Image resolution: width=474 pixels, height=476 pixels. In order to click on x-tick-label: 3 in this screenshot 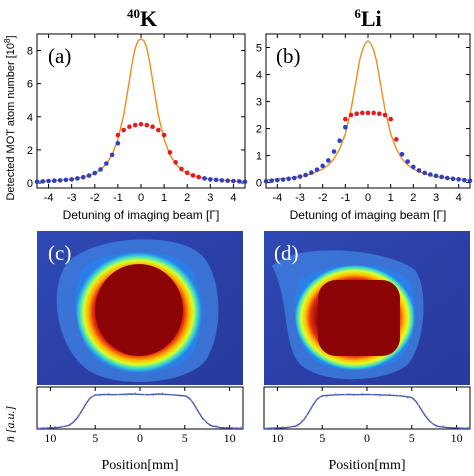, I will do `click(210, 198)`.